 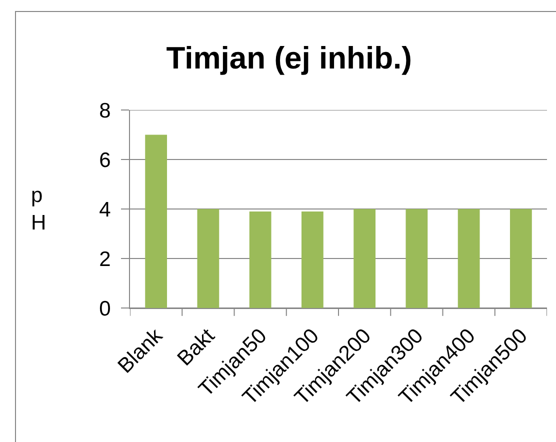 I want to click on y-tick-label: 0, so click(x=105, y=308).